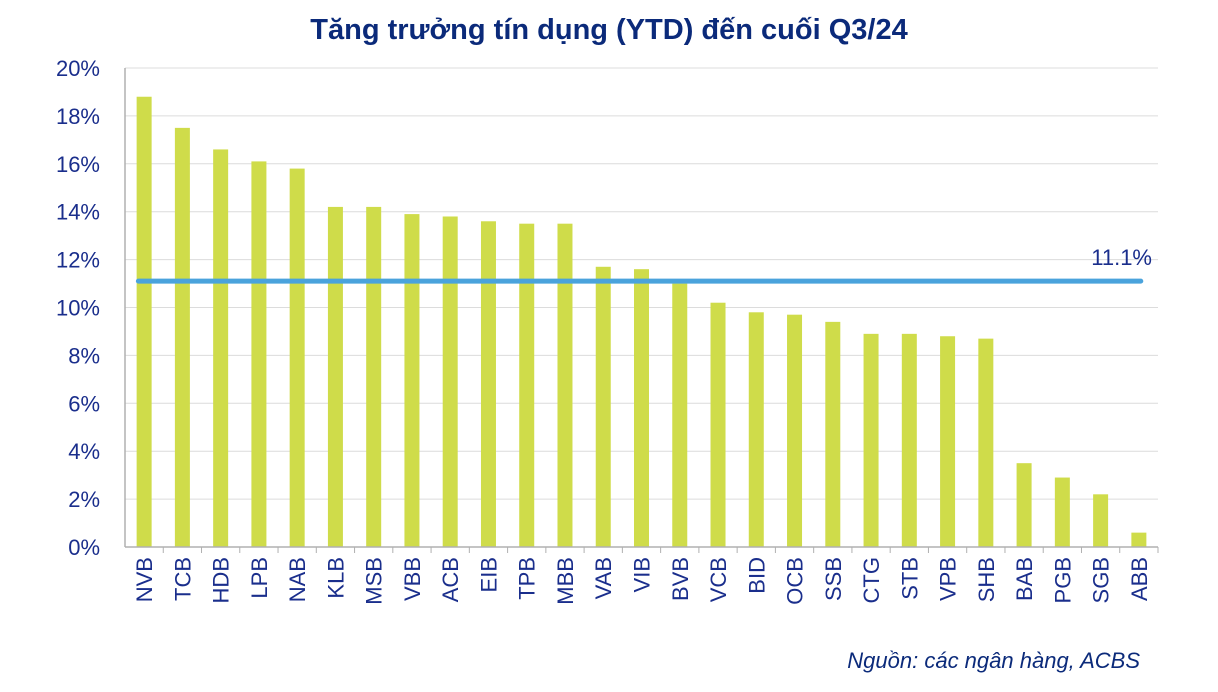 Image resolution: width=1218 pixels, height=692 pixels. Describe the element at coordinates (374, 581) in the screenshot. I see `x-tick-label: MSB` at that location.